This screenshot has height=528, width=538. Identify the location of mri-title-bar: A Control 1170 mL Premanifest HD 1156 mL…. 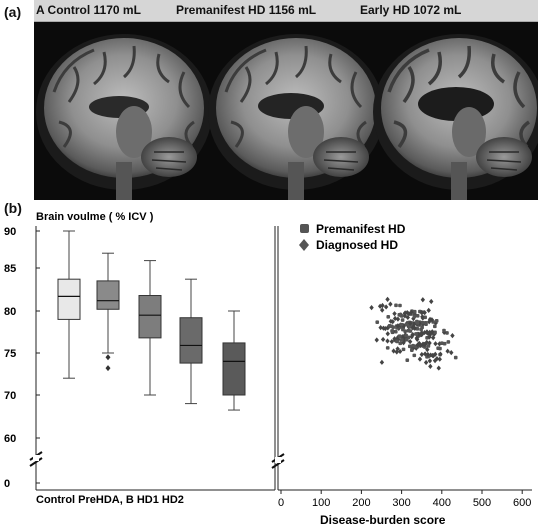
(286, 11).